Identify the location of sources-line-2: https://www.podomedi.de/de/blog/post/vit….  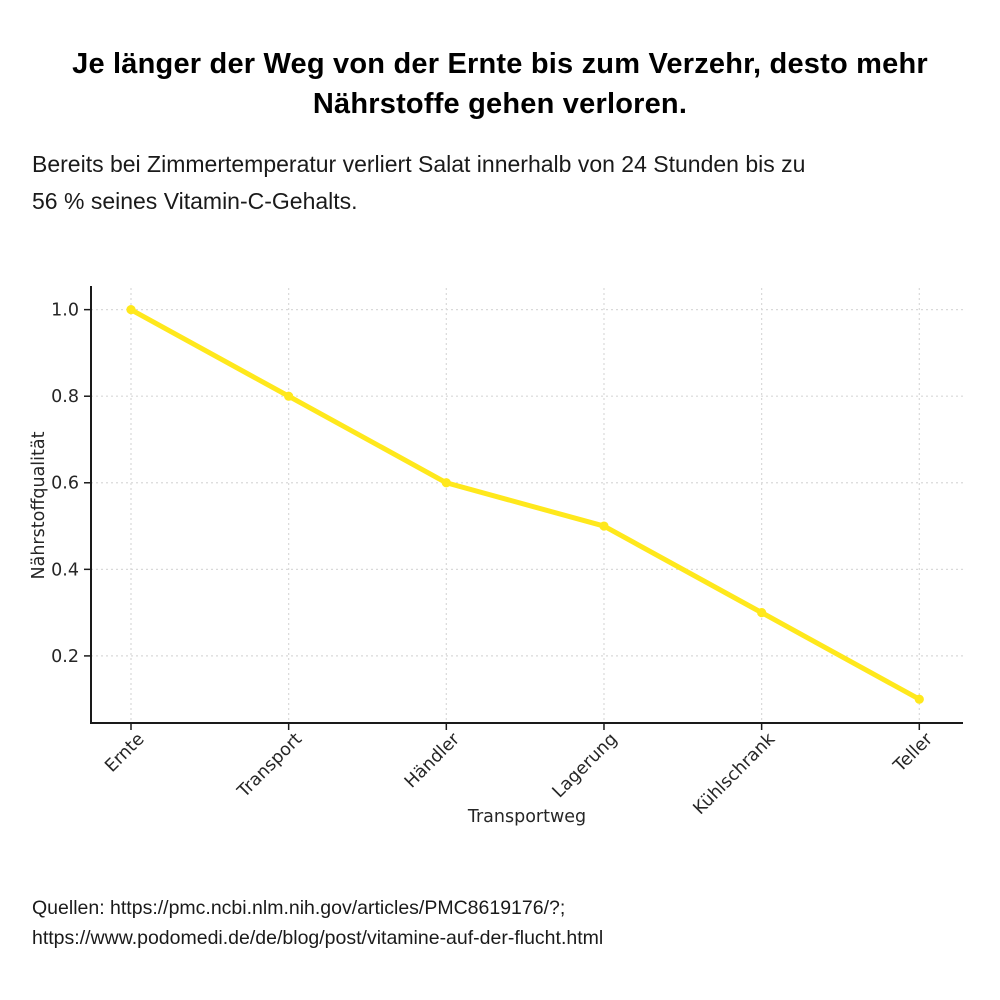
(318, 938).